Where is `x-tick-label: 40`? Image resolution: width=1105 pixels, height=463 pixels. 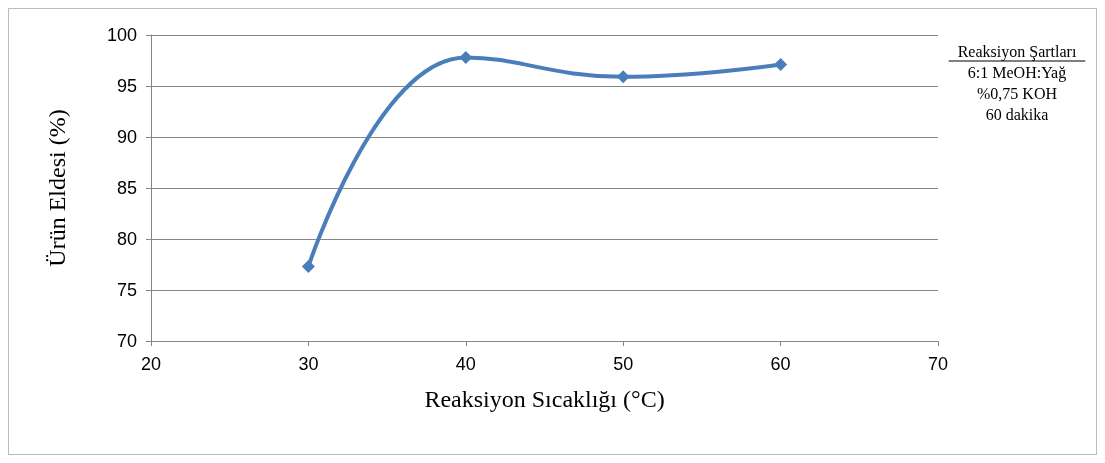
x-tick-label: 40 is located at coordinates (465, 364).